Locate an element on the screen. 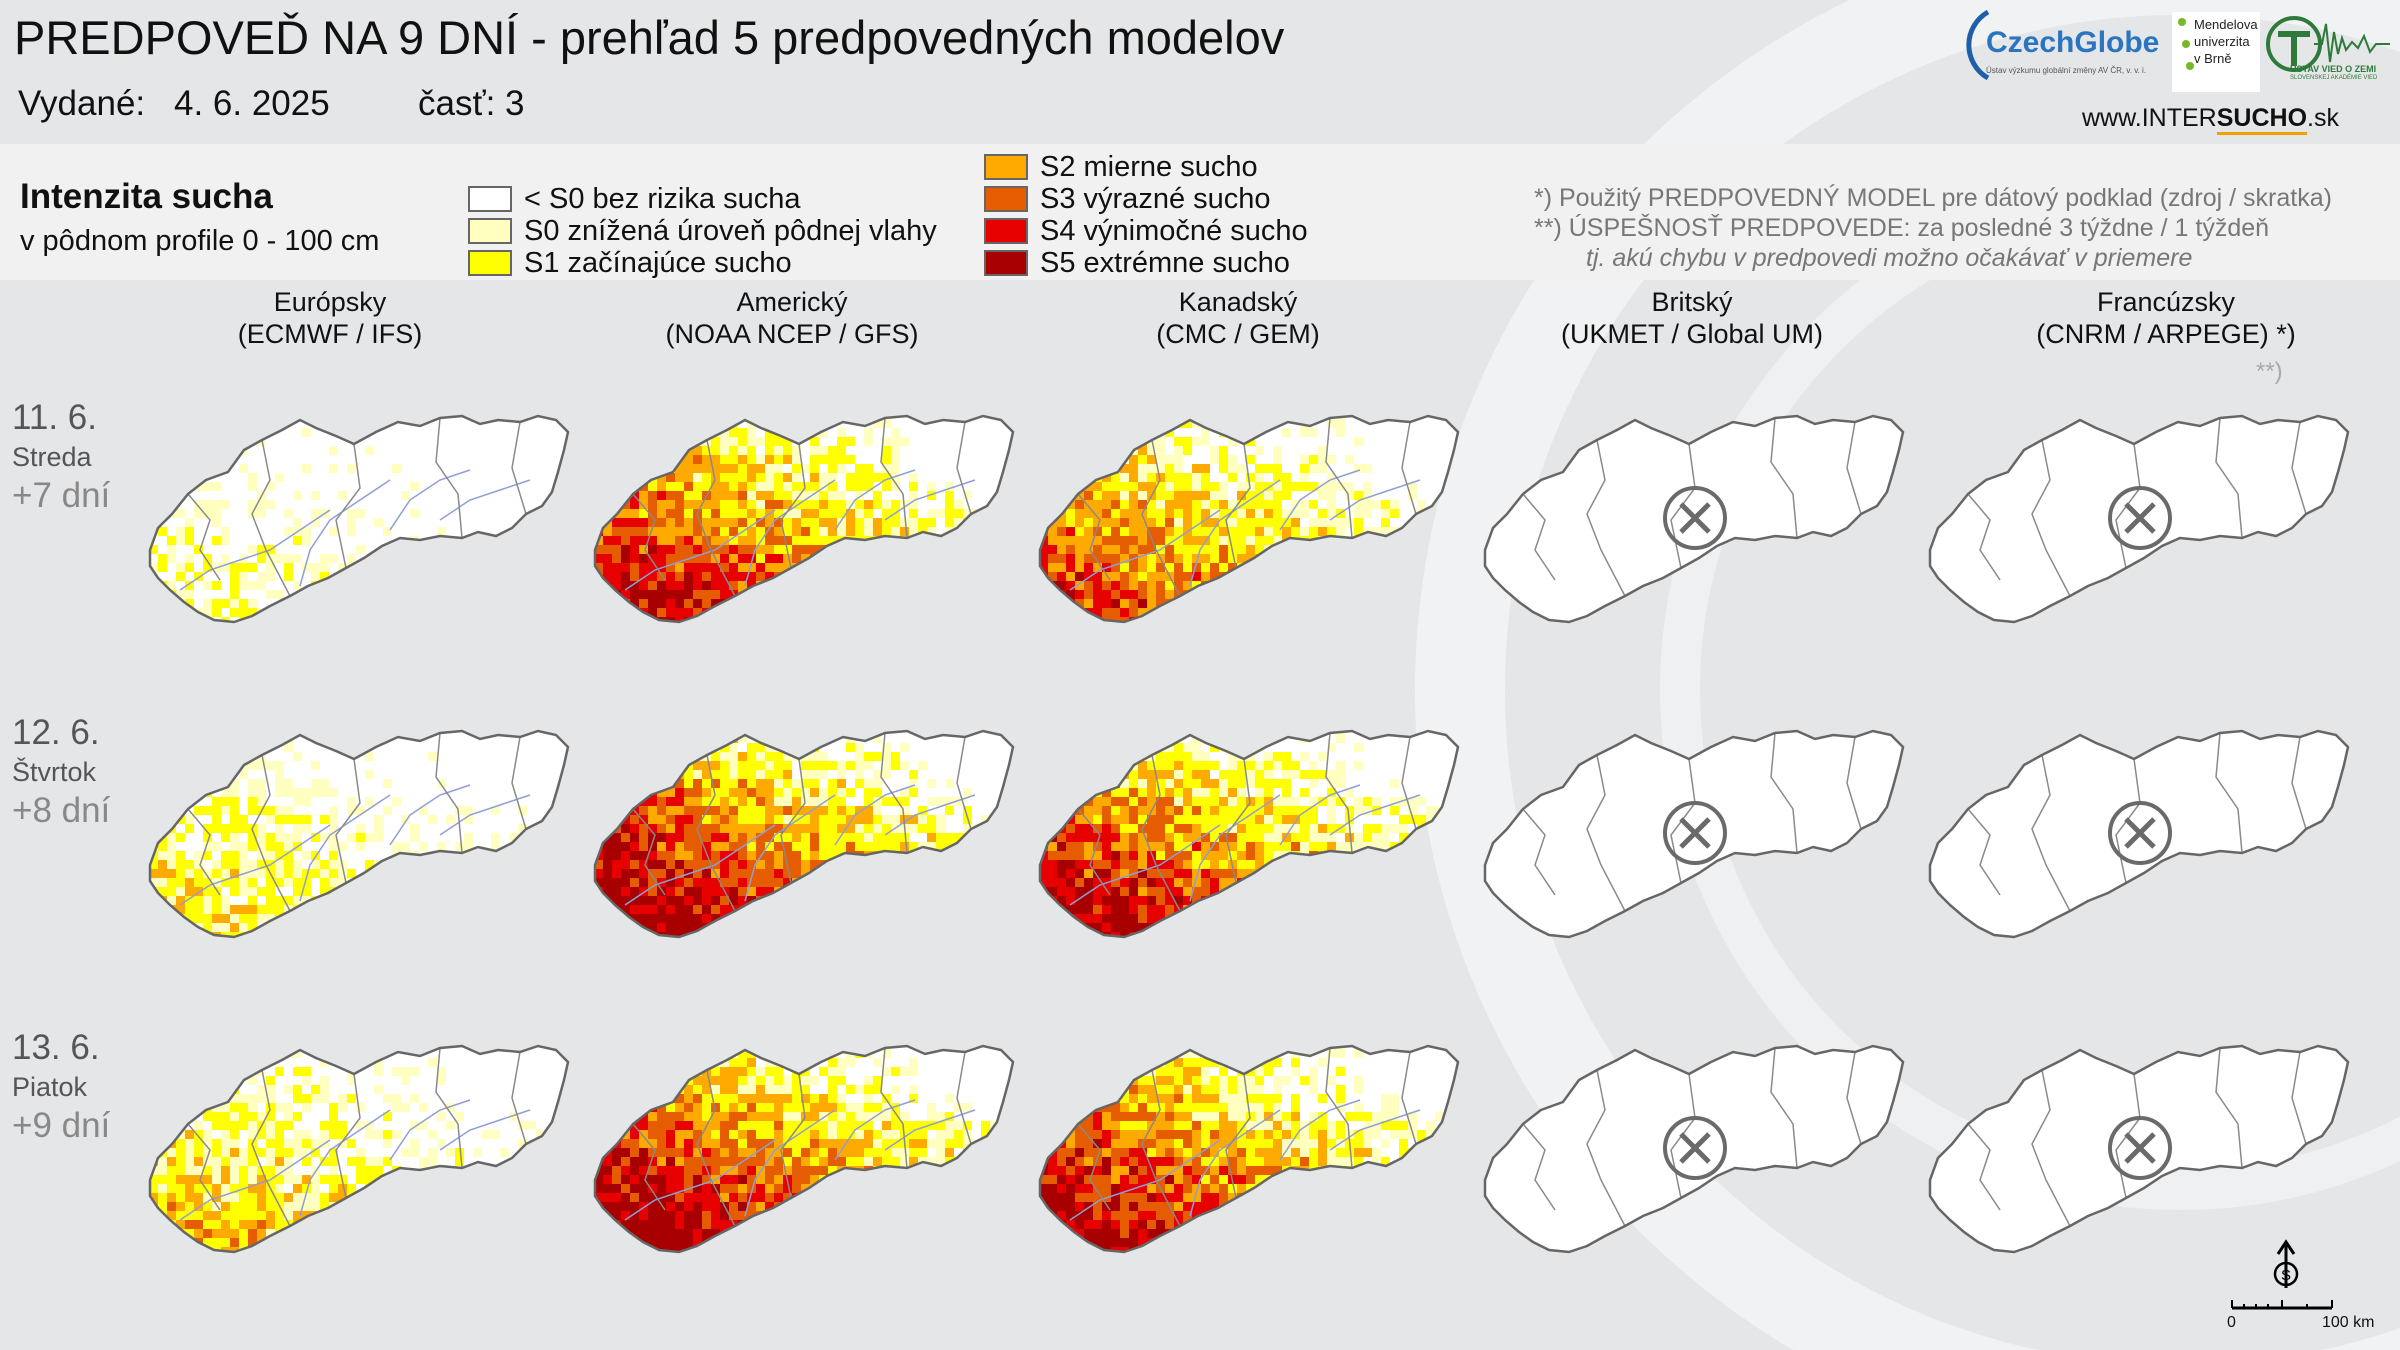 The width and height of the screenshot is (2400, 1350). model-name: Francúzsky is located at coordinates (2166, 302).